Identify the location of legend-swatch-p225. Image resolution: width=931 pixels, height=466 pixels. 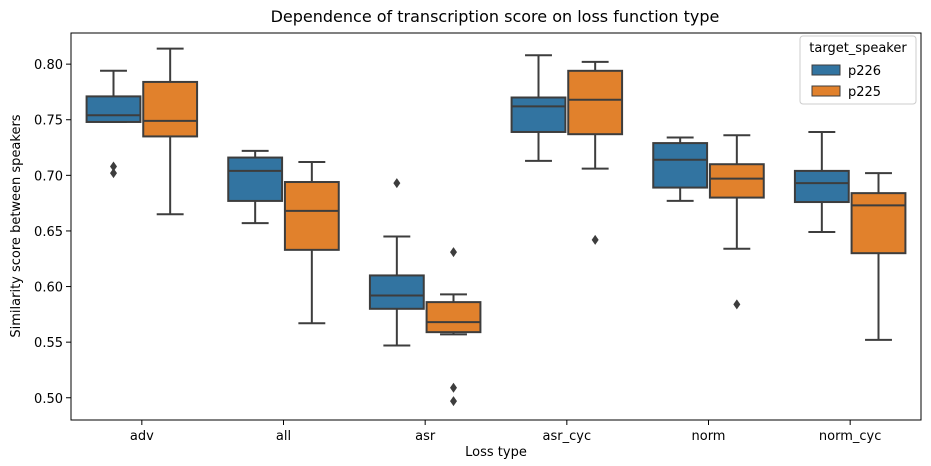
(826, 91).